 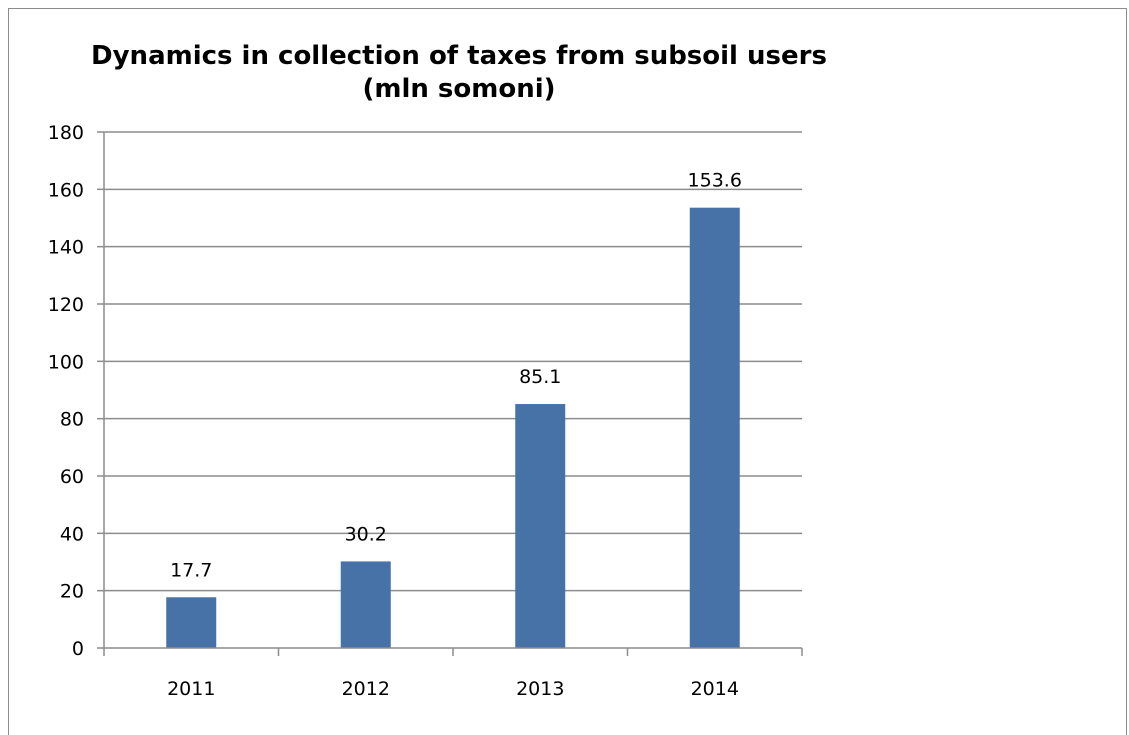 What do you see at coordinates (66, 248) in the screenshot?
I see `y-tick-label: 140` at bounding box center [66, 248].